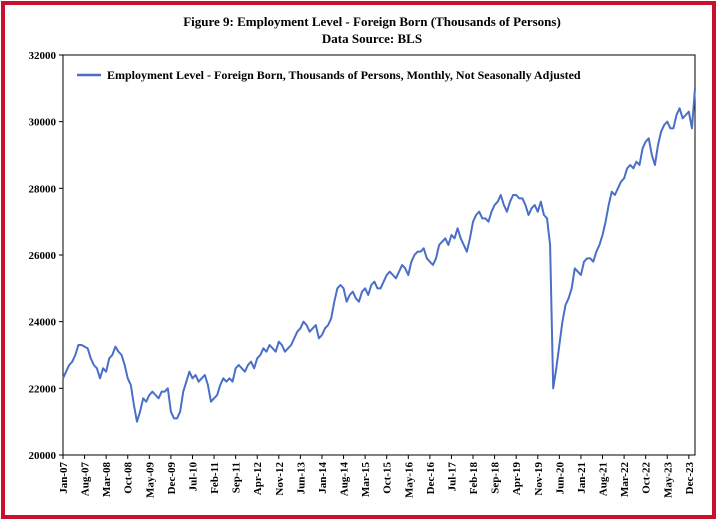 The height and width of the screenshot is (520, 717). I want to click on x-tick-label: Aug-07, so click(86, 479).